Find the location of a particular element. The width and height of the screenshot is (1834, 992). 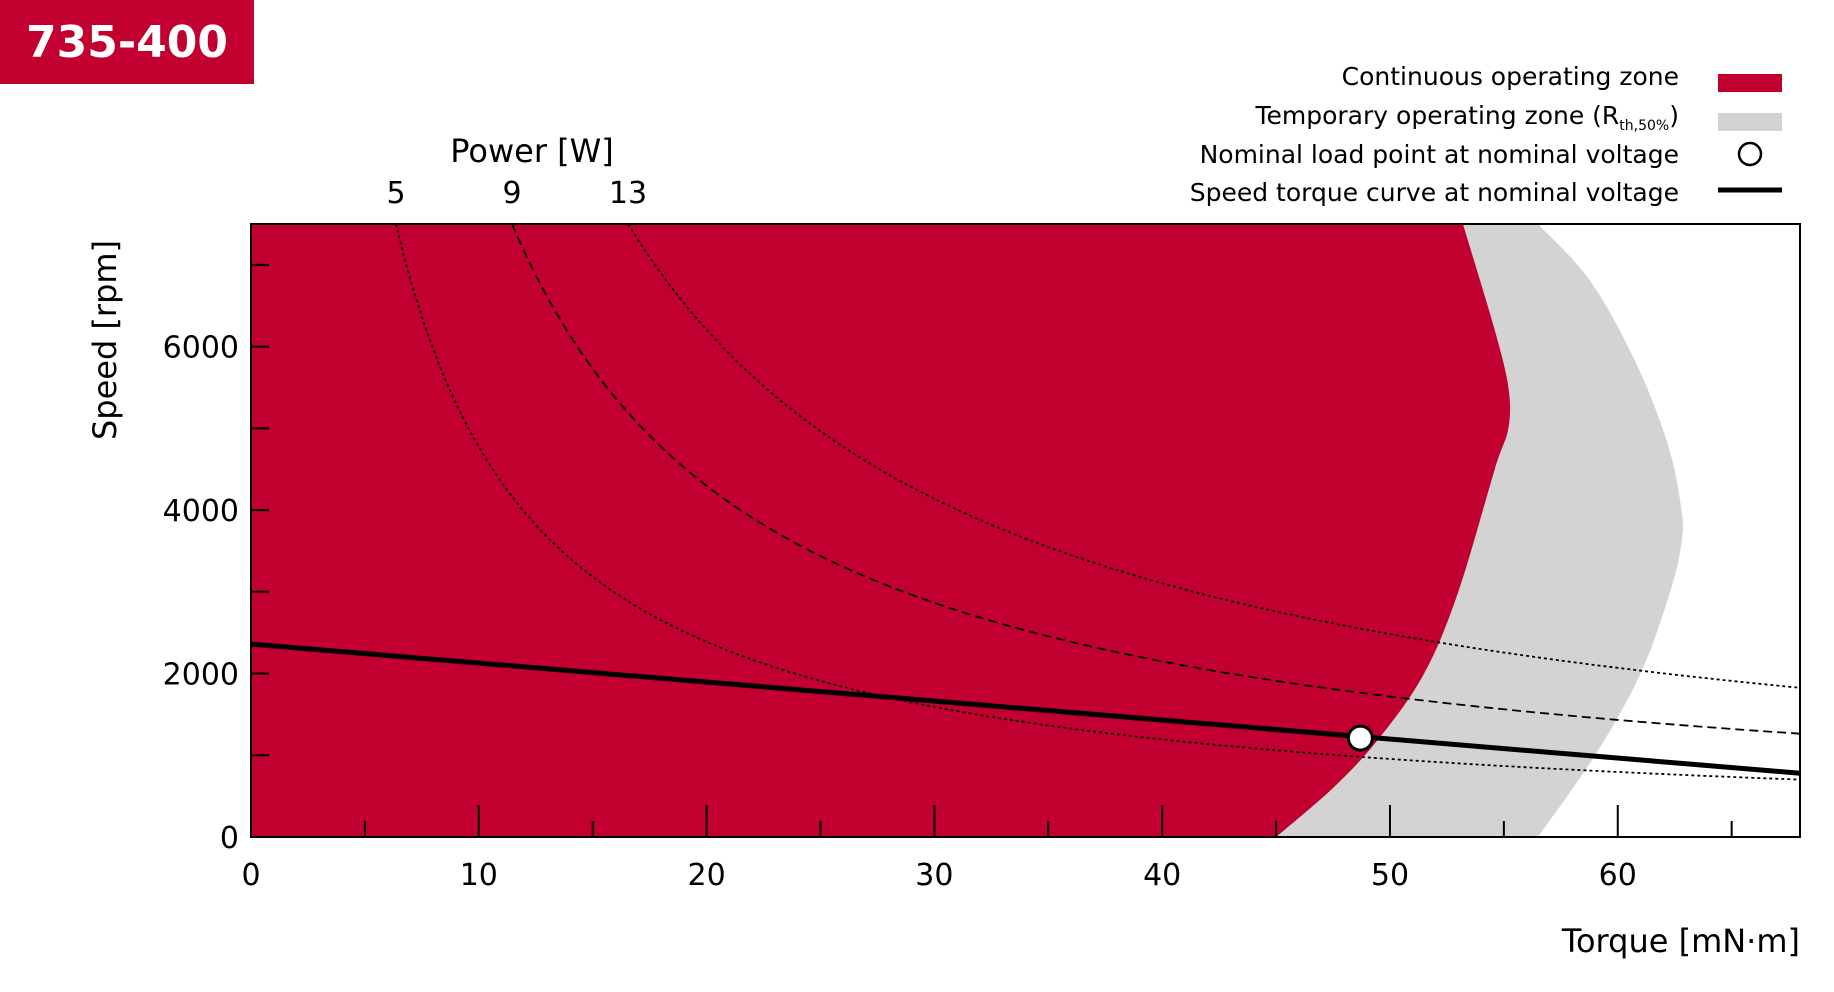

speed-torque-curve is located at coordinates (1025, 708).